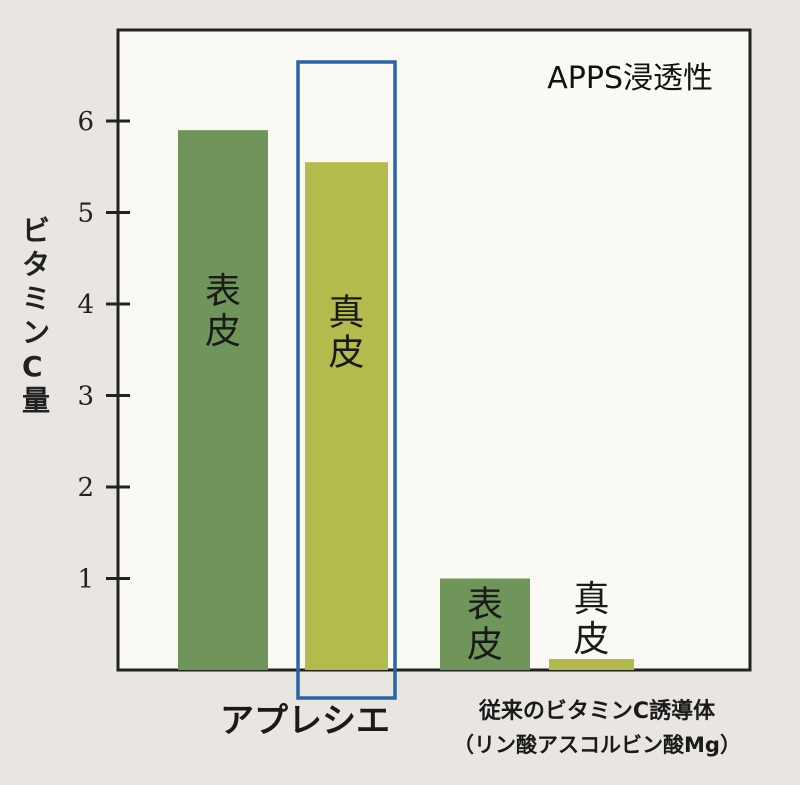  I want to click on y-axis: 1 2 3 4 5 6, so click(103, 351).